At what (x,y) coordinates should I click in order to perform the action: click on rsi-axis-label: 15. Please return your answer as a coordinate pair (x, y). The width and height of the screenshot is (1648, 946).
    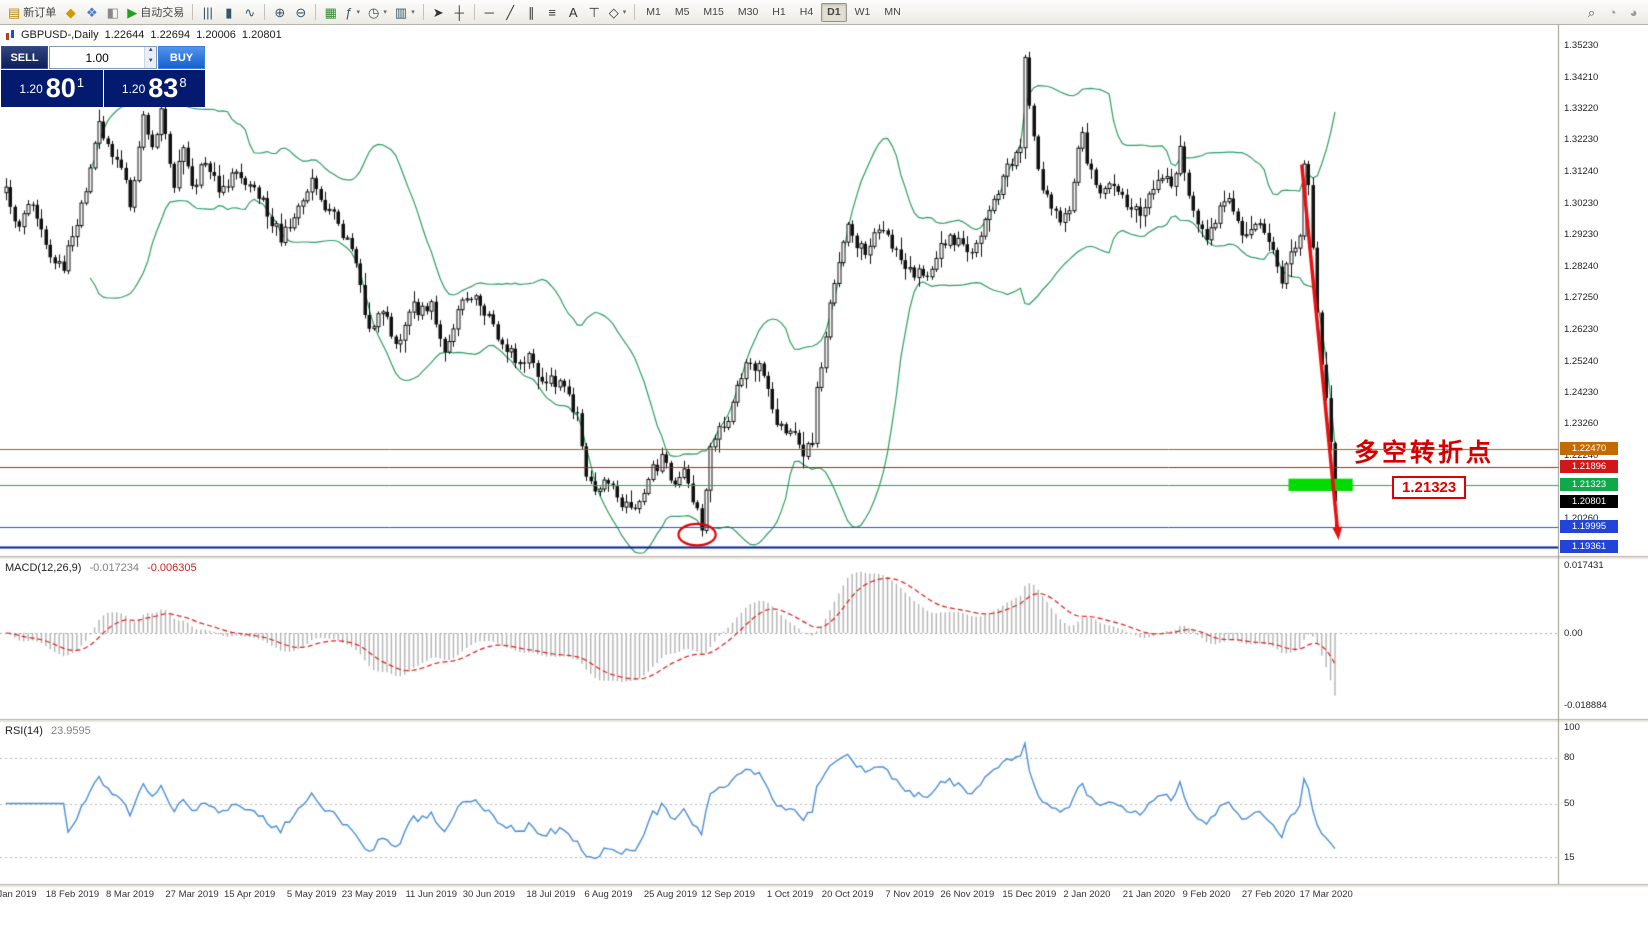
    Looking at the image, I should click on (1569, 857).